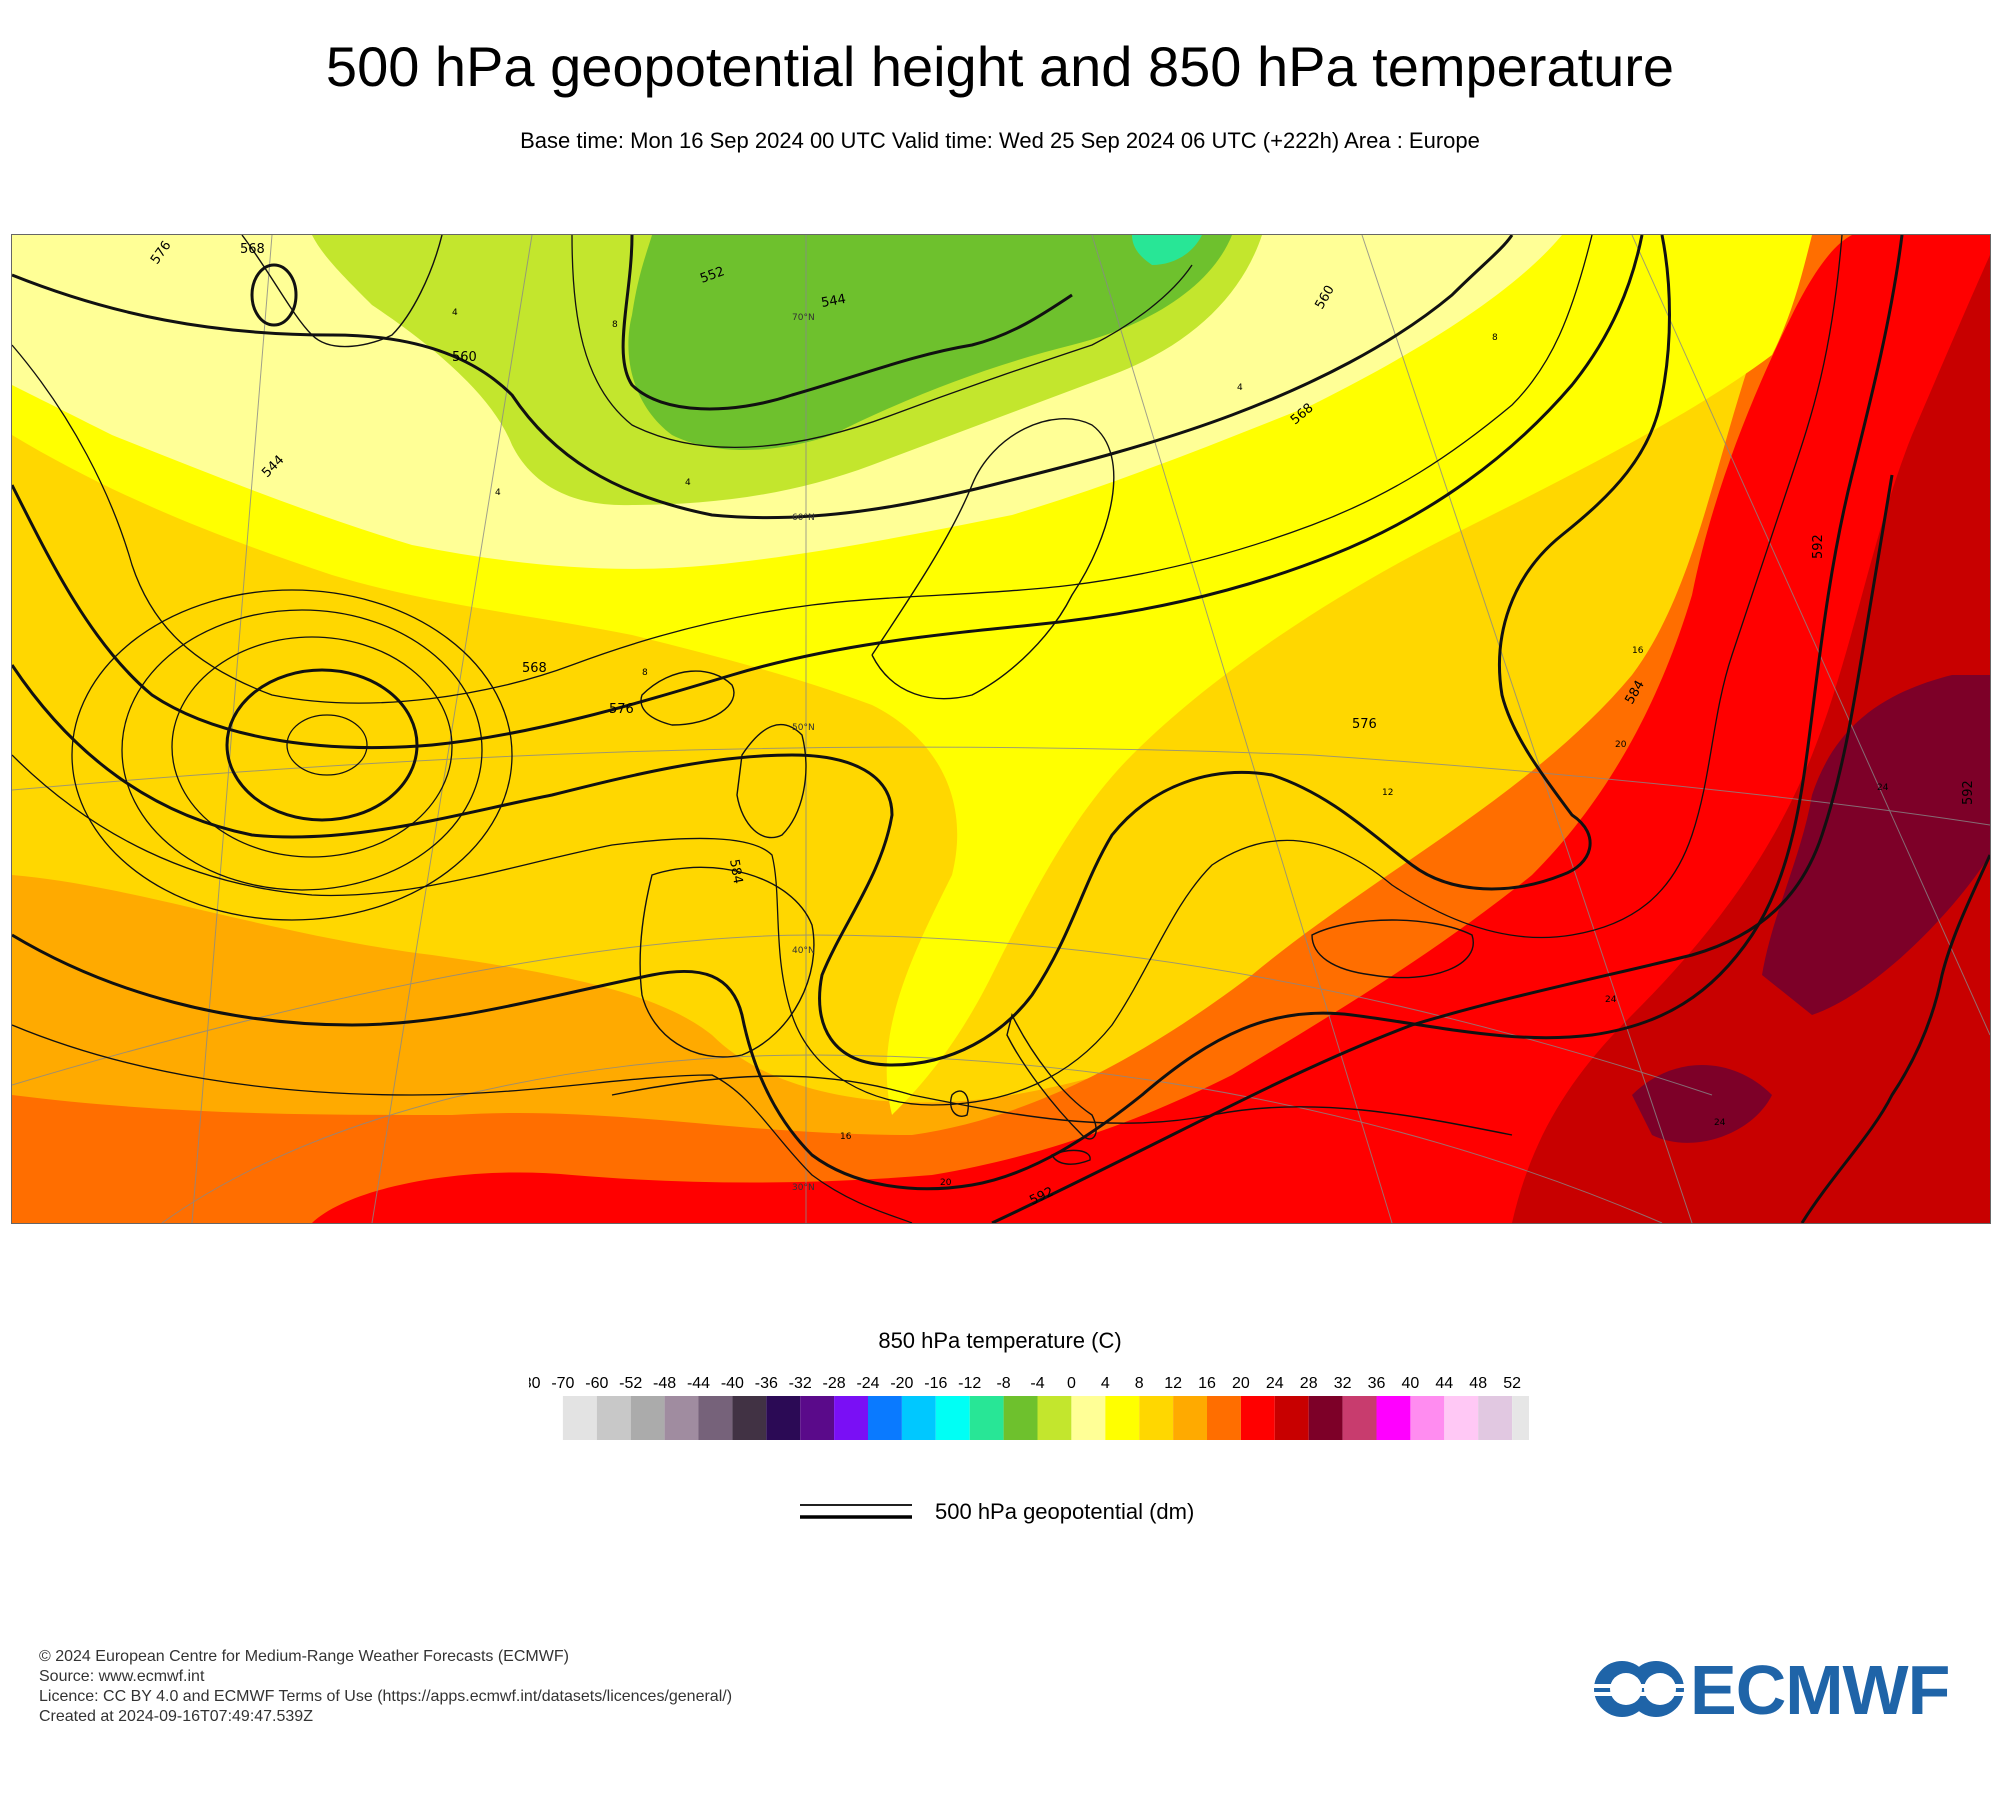  What do you see at coordinates (1820, 1690) in the screenshot?
I see `ecmwf-logo-text: ECMWF` at bounding box center [1820, 1690].